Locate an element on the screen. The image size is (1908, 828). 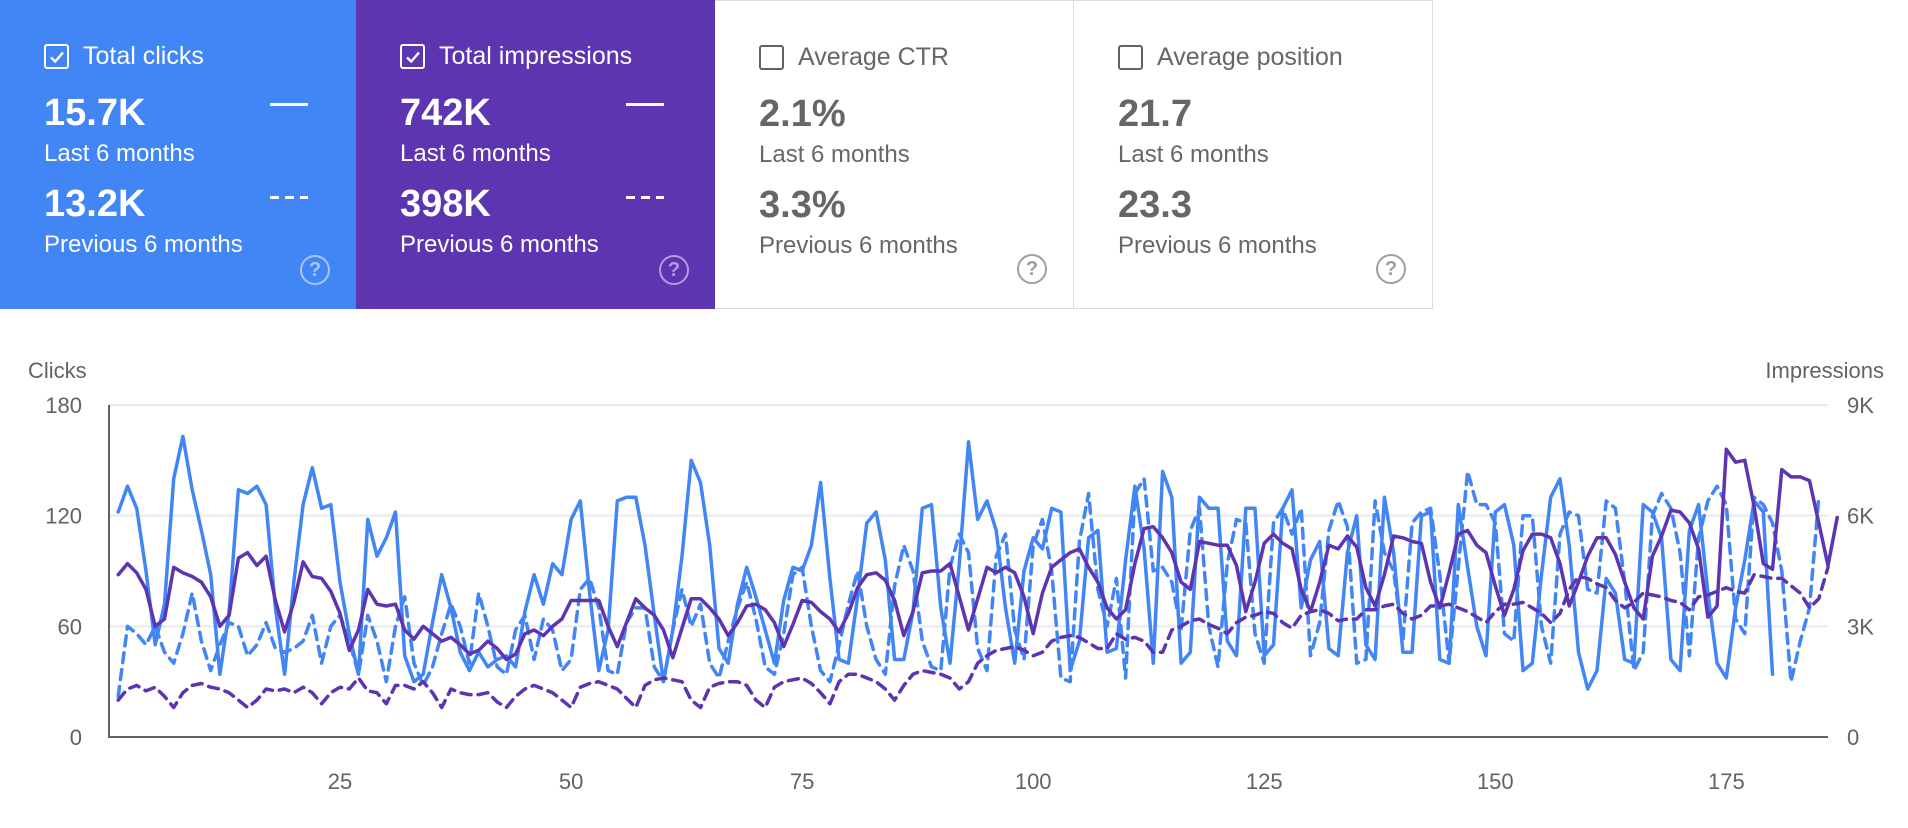
card-label: Total clicks is located at coordinates (143, 56).